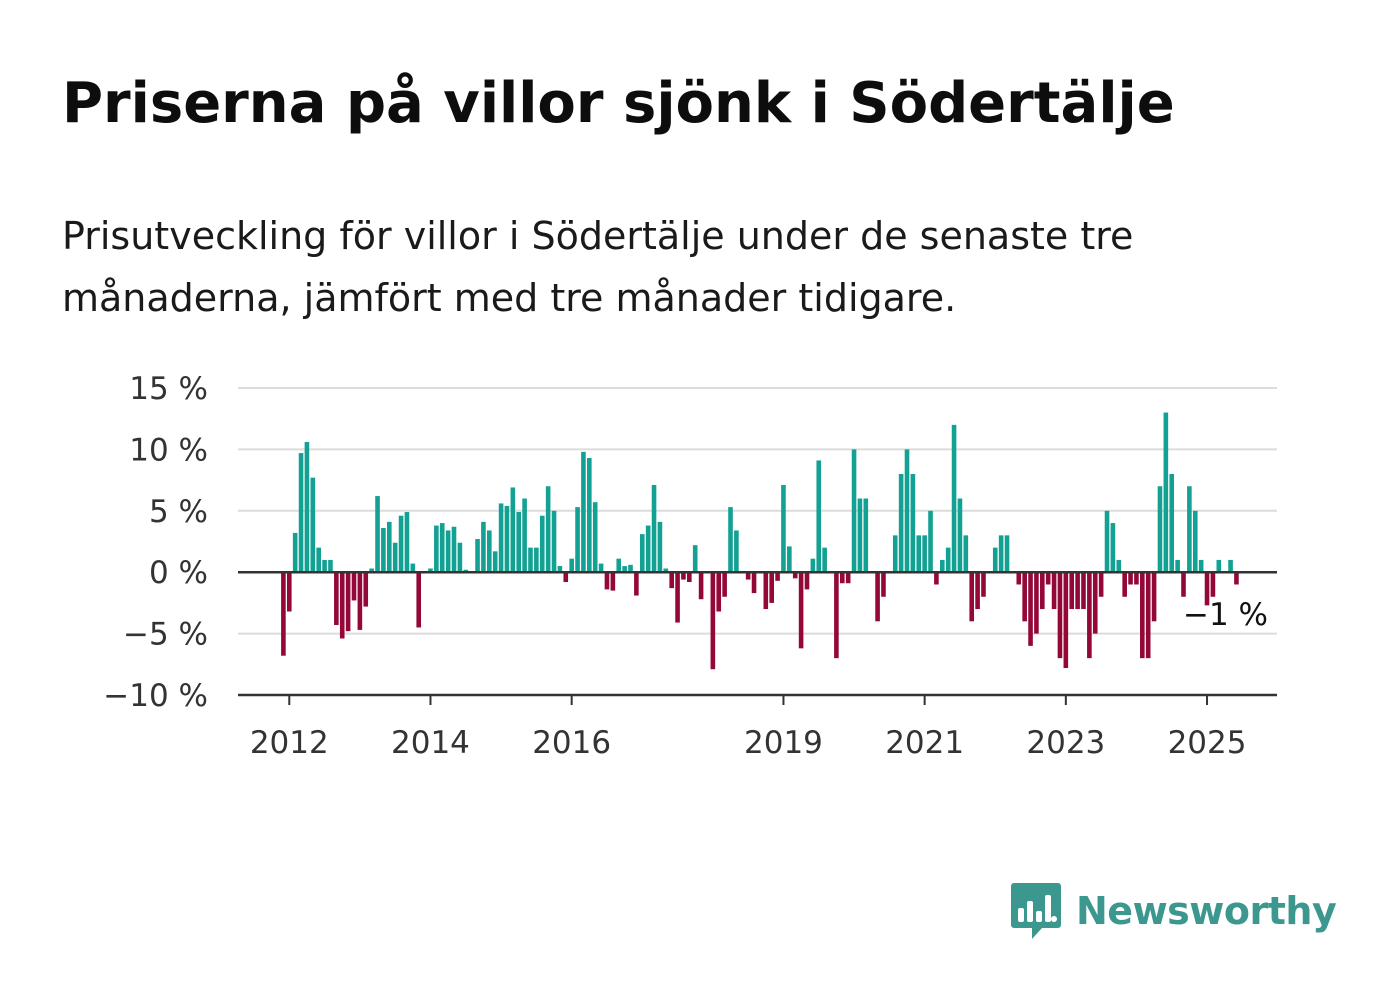  Describe the element at coordinates (165, 635) in the screenshot. I see `y-tick-label: −5 %` at that location.